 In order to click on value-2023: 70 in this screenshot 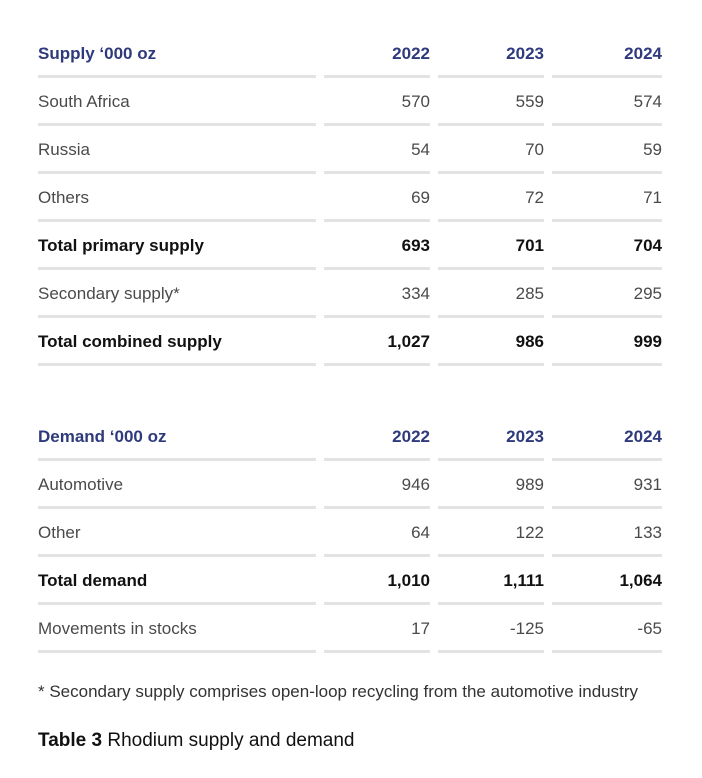, I will do `click(534, 149)`.